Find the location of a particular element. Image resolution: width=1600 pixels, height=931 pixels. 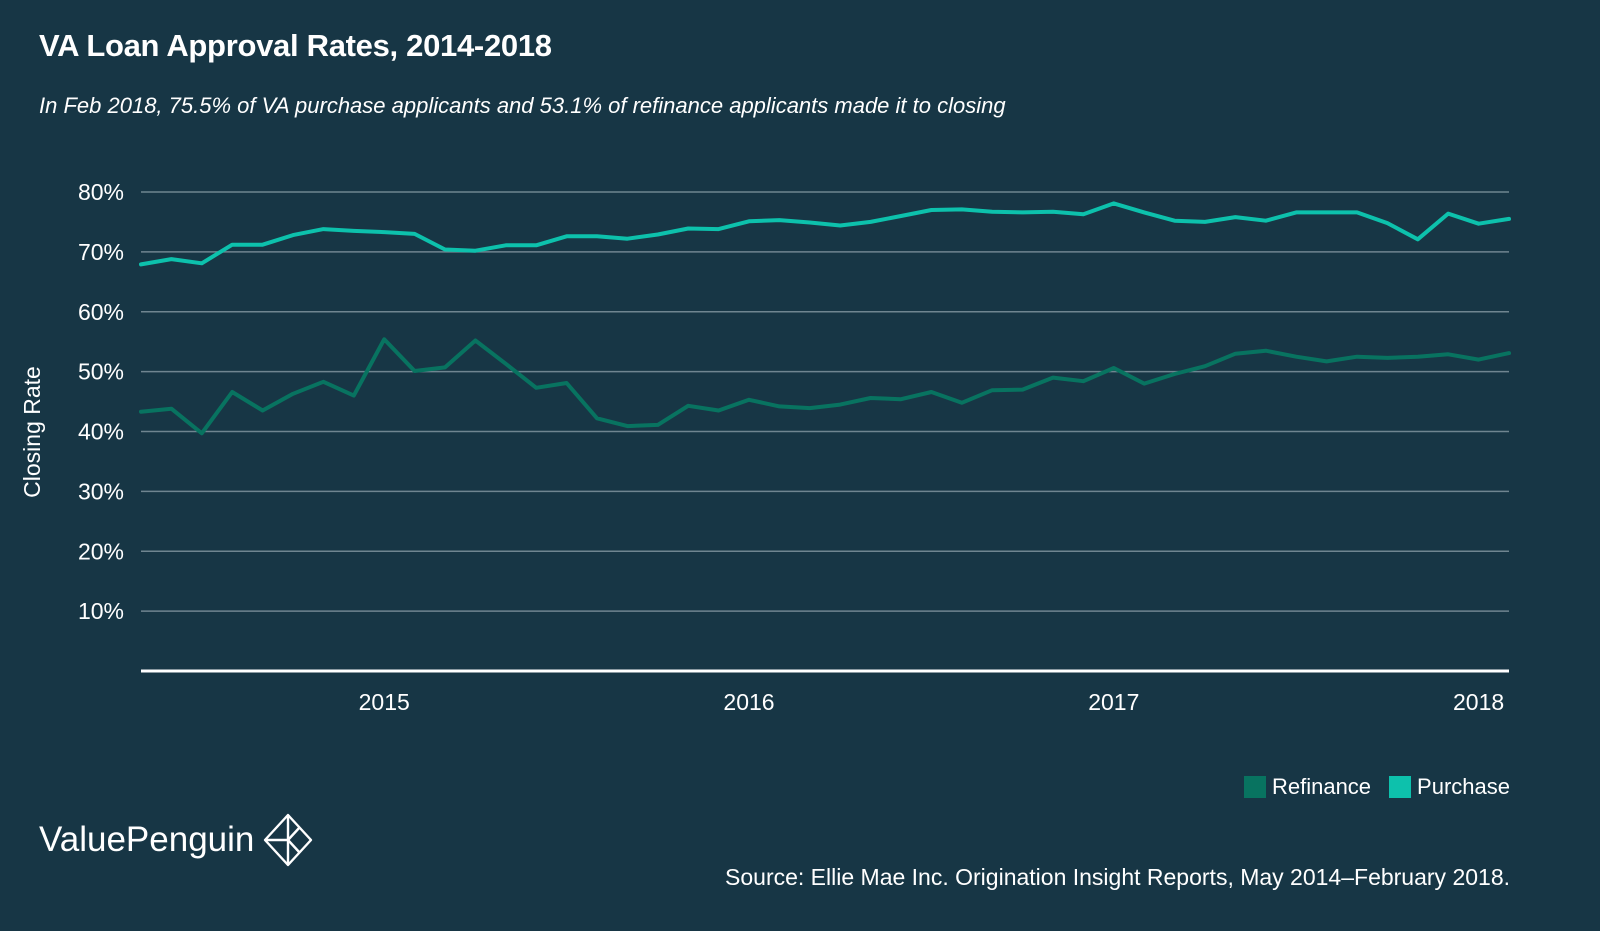

refinance-swatch is located at coordinates (1254, 787).